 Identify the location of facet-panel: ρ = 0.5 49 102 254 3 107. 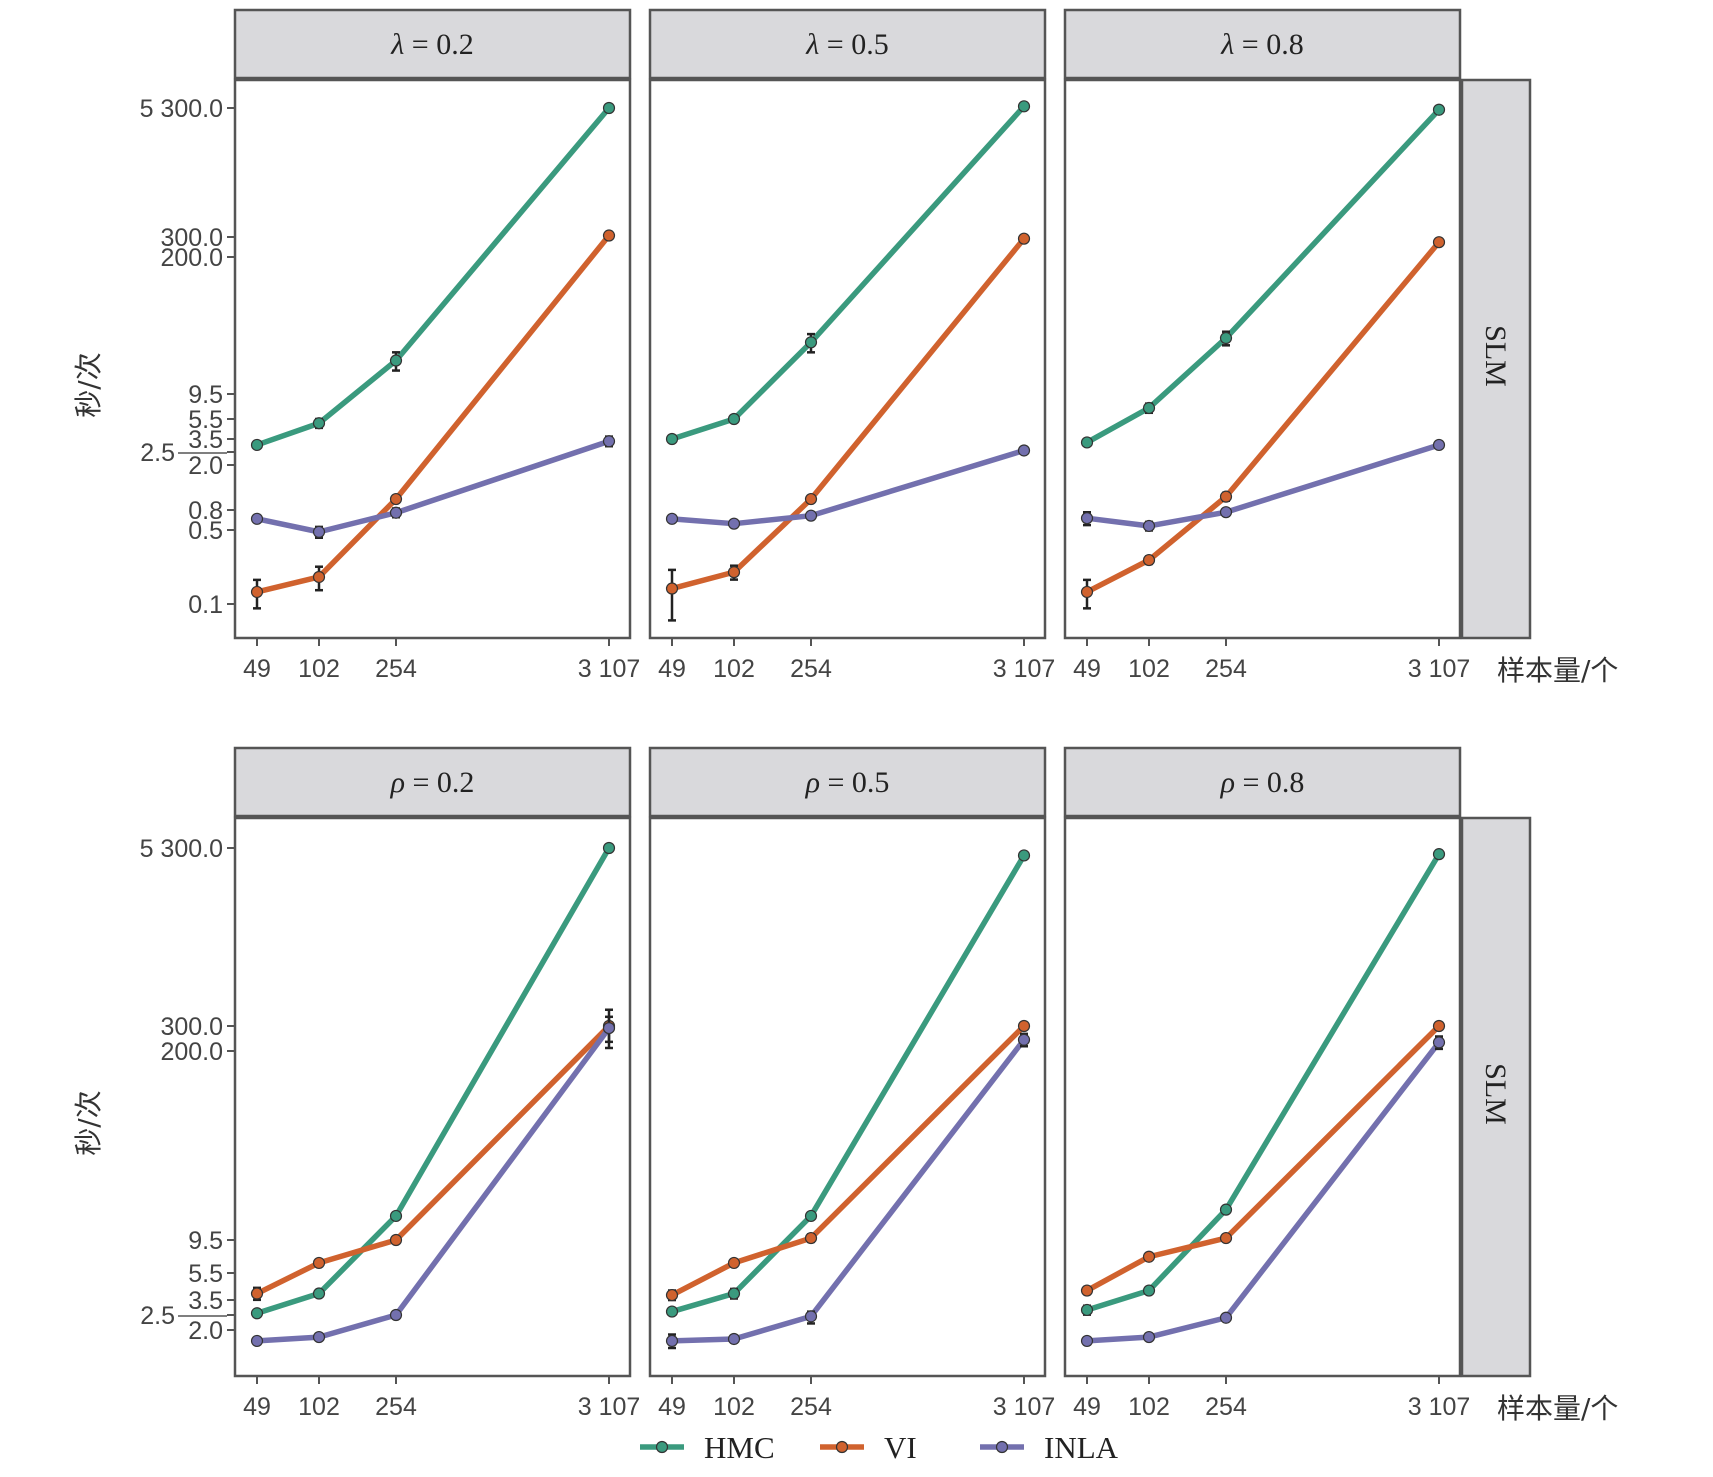
(852, 1083).